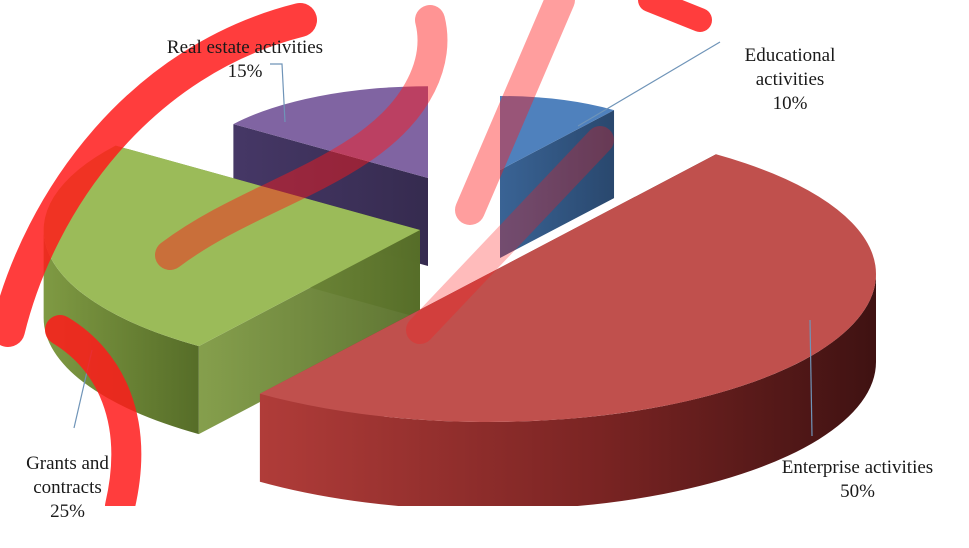  I want to click on pie-slice-real-estate-top, so click(330, 132).